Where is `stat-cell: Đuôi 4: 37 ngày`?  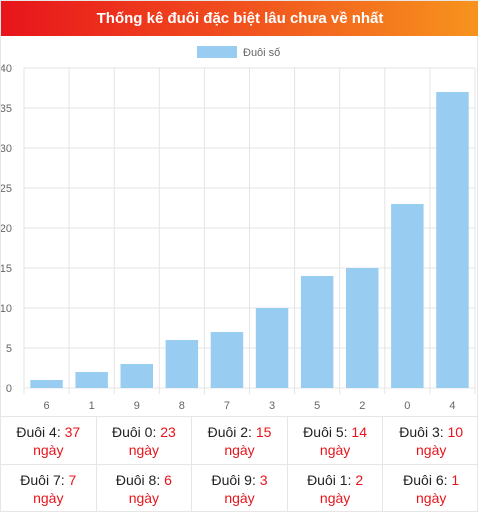 stat-cell: Đuôi 4: 37 ngày is located at coordinates (49, 441).